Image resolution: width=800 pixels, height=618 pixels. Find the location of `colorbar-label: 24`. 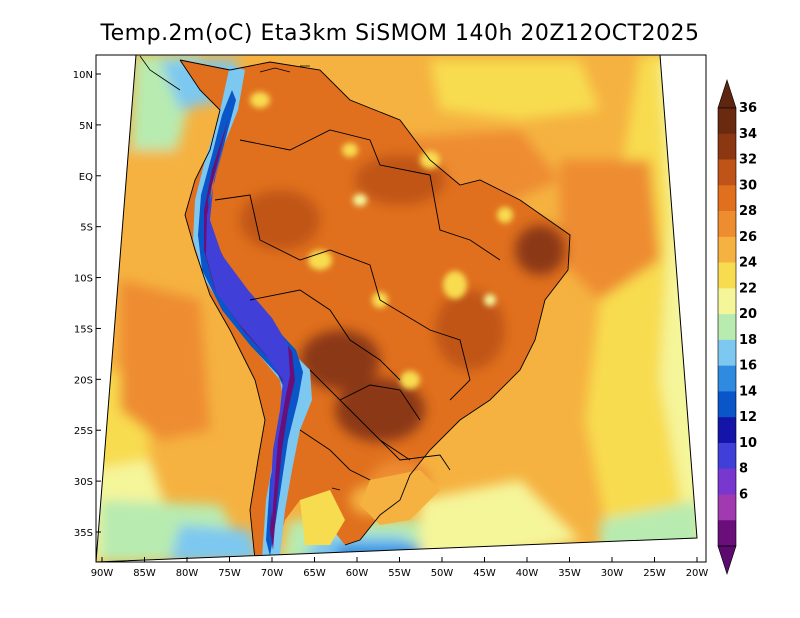

colorbar-label: 24 is located at coordinates (748, 263).